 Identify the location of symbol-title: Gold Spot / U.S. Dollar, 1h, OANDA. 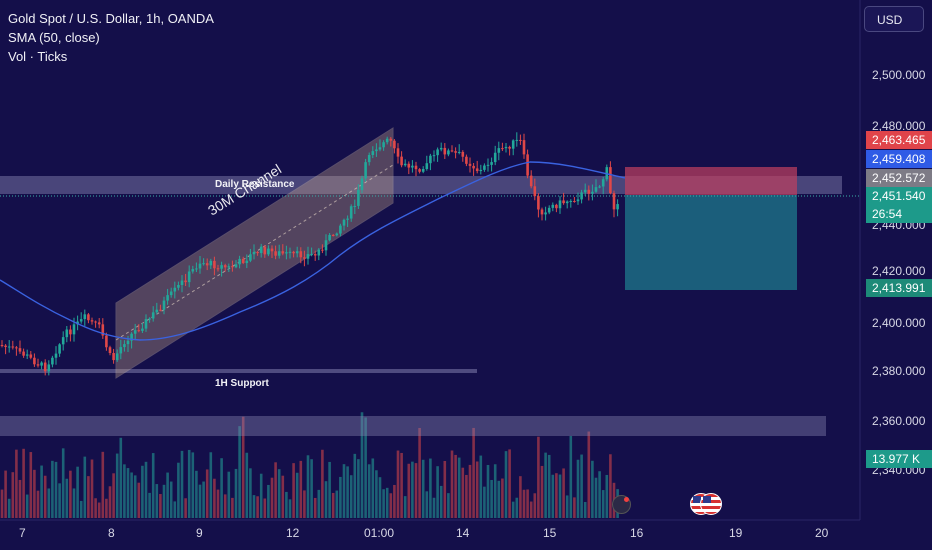
(111, 18).